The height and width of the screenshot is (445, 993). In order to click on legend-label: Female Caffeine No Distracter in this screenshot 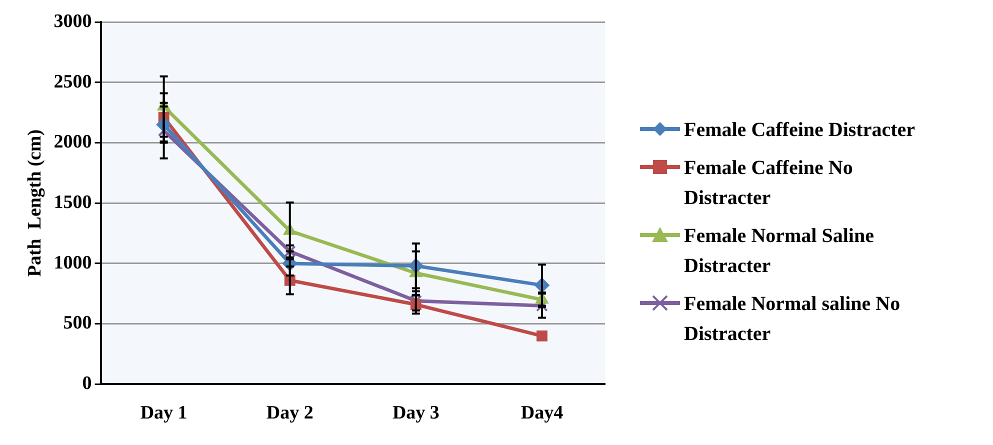, I will do `click(769, 183)`.